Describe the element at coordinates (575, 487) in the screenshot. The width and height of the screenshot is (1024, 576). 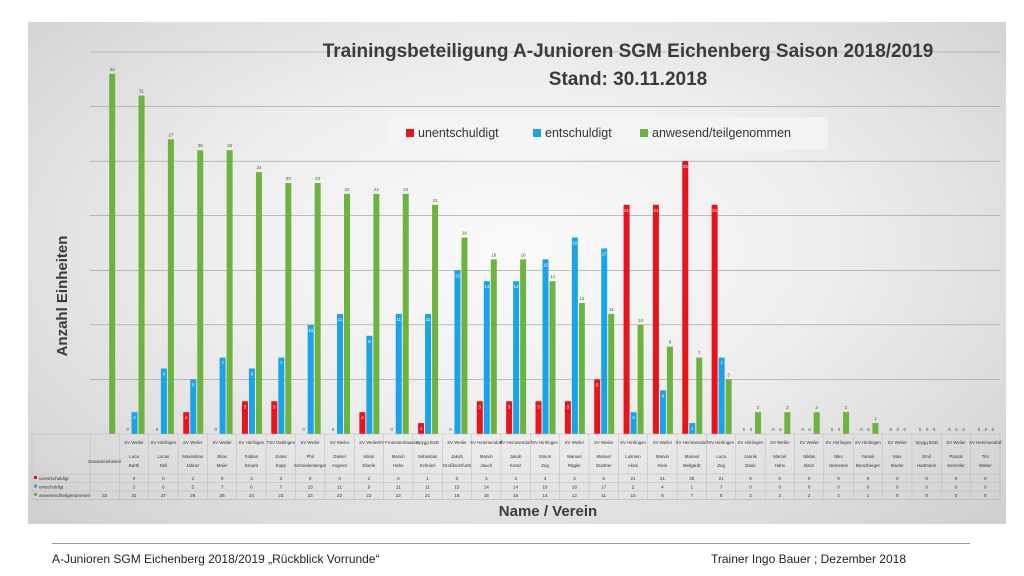
I see `table-value-cell: 18` at that location.